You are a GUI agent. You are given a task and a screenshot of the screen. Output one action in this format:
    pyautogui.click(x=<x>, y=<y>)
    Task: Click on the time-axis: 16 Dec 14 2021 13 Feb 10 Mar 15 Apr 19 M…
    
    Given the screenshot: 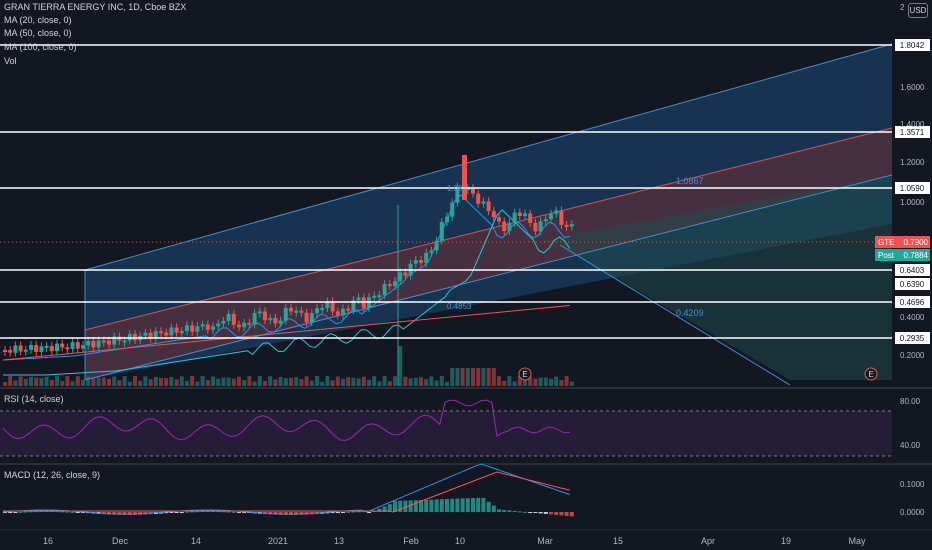 What is the action you would take?
    pyautogui.click(x=454, y=541)
    